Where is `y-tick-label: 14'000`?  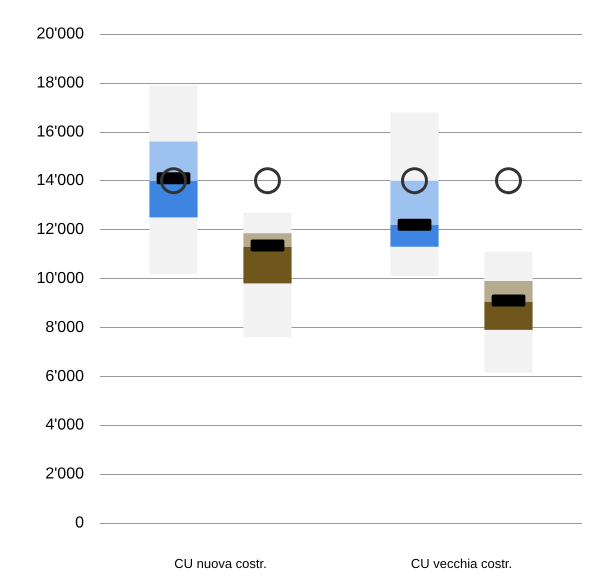 y-tick-label: 14'000 is located at coordinates (60, 181).